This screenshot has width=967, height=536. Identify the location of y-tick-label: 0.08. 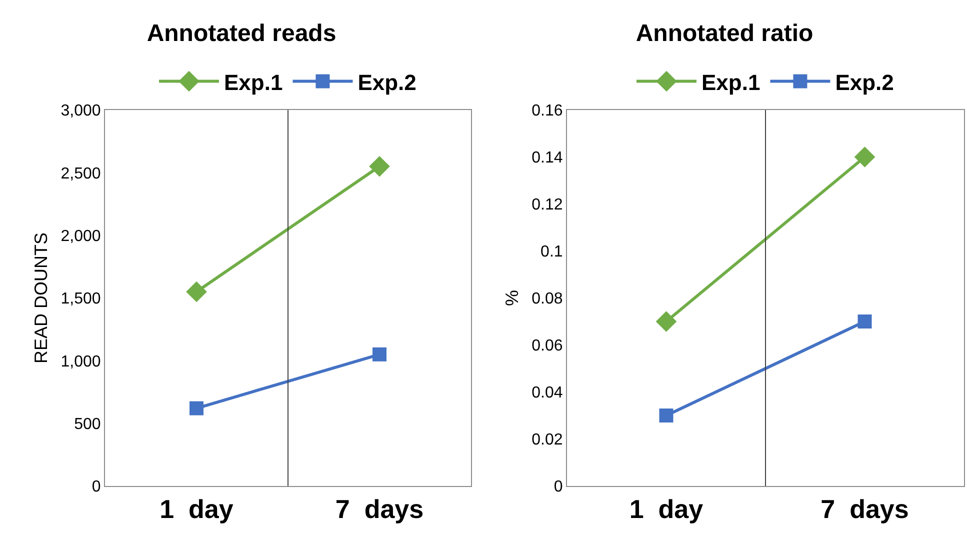
(547, 299).